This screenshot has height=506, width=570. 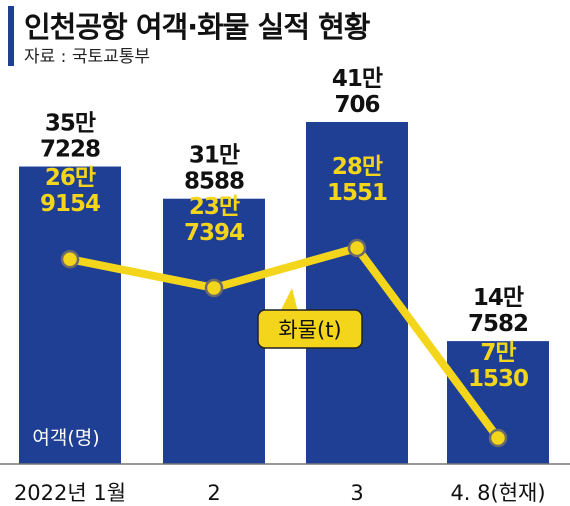 I want to click on bar-value-label-2: 31만 8588, so click(x=214, y=169).